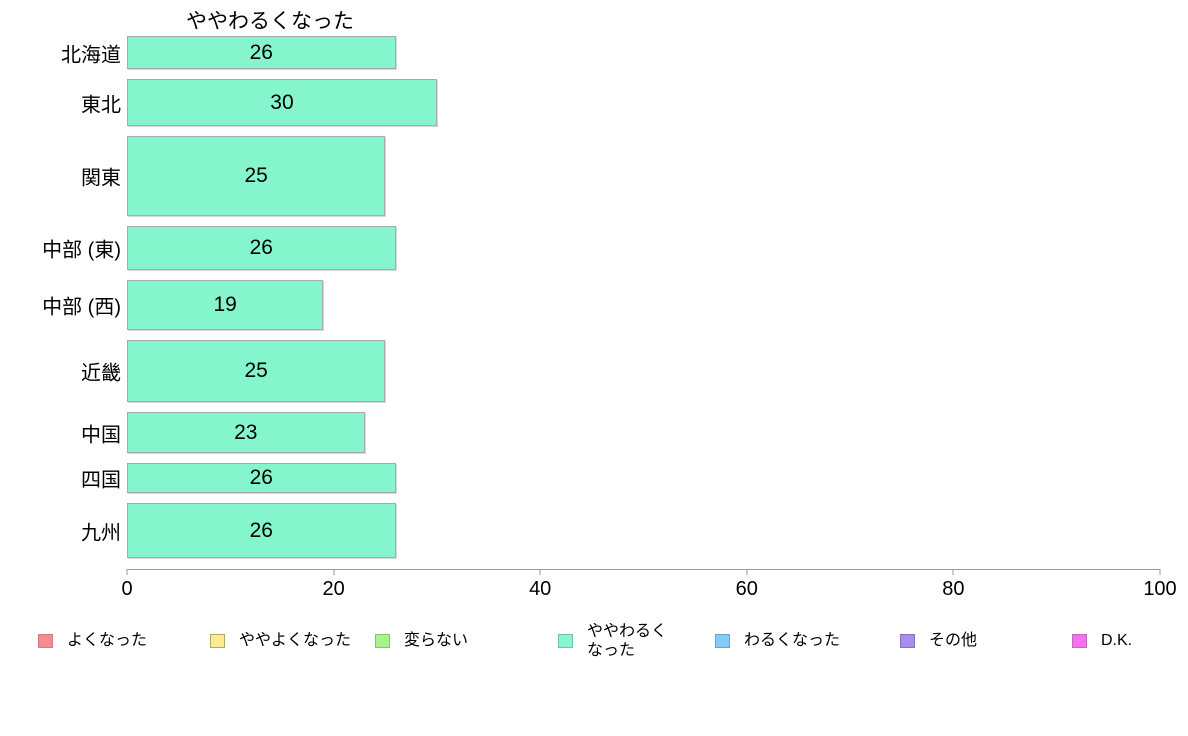 This screenshot has width=1188, height=736. I want to click on legend-item-yayawarukunatta: ややわるく なった, so click(612, 641).